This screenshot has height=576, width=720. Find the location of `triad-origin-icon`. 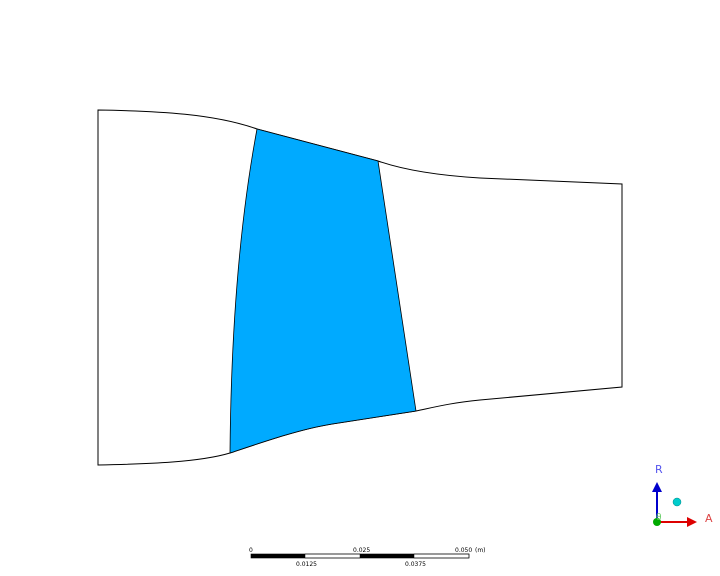

triad-origin-icon is located at coordinates (657, 522).